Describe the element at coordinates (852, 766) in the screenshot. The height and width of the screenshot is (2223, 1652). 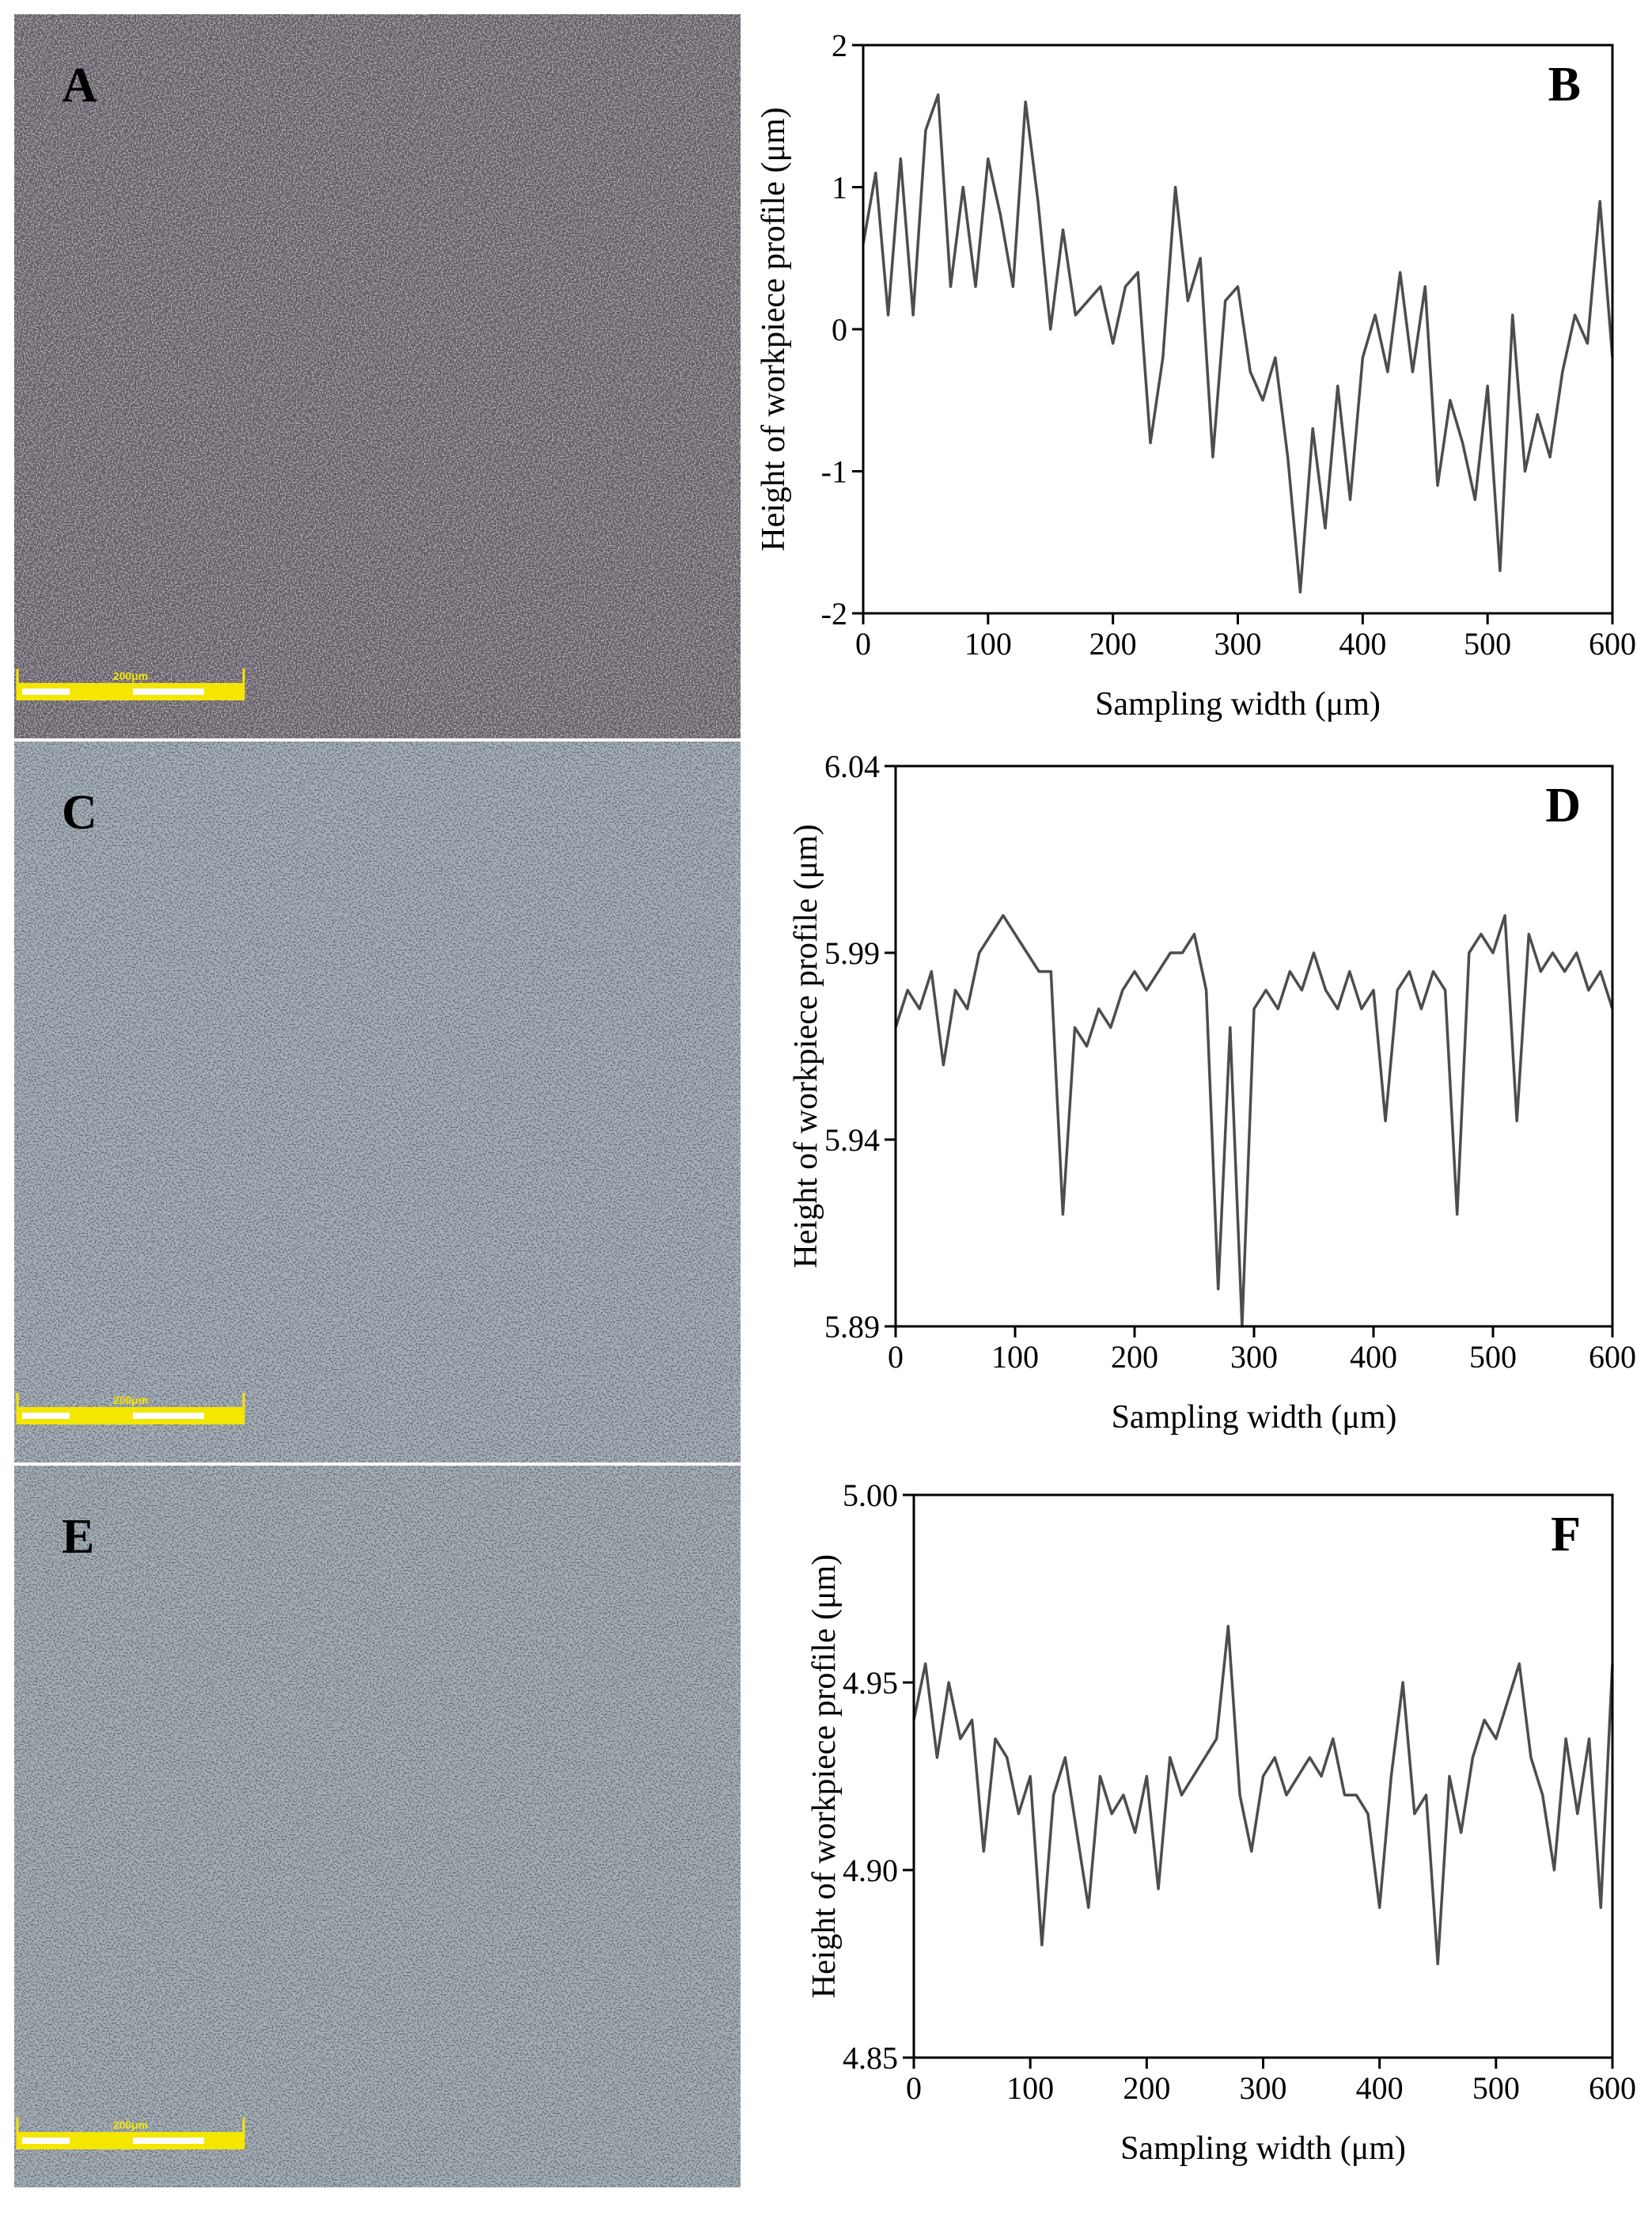
I see `y-tick-label: 6.04` at that location.